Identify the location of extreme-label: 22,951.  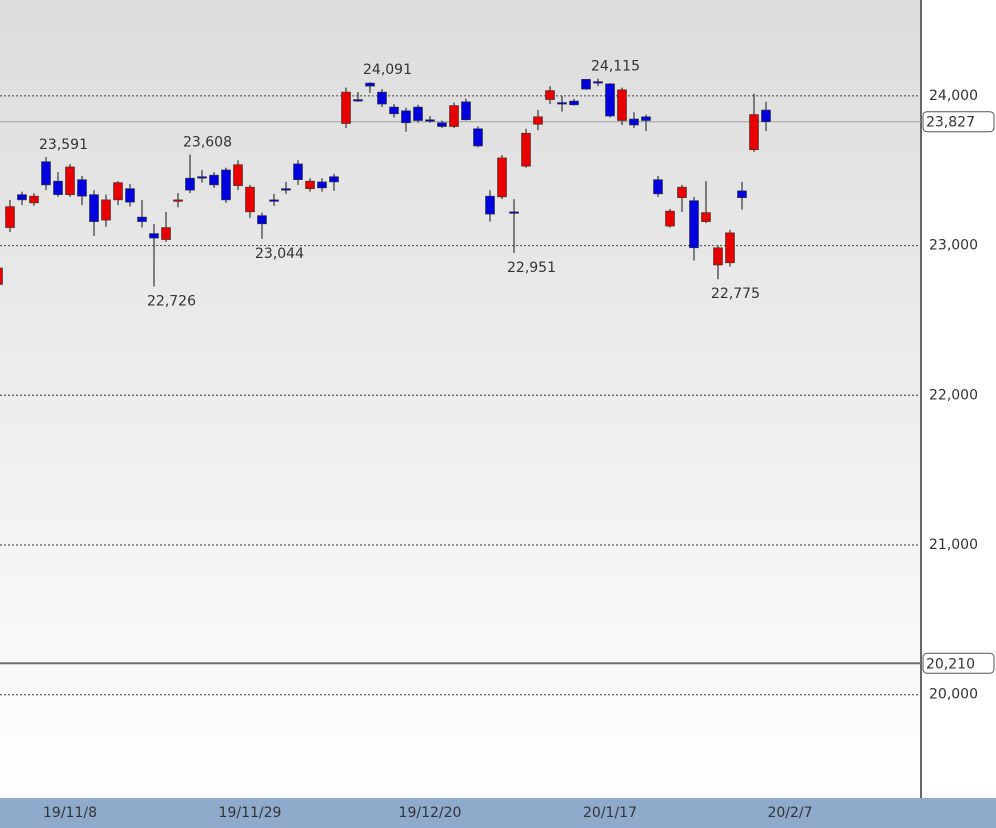
(531, 268).